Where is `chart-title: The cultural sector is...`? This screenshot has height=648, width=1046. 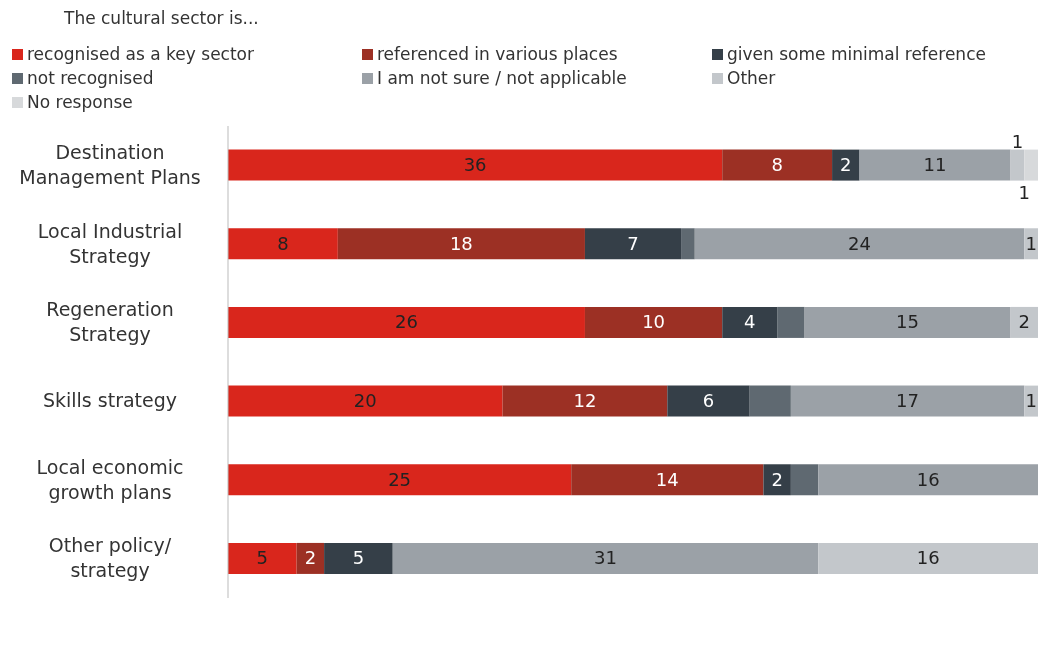
chart-title: The cultural sector is... is located at coordinates (162, 18).